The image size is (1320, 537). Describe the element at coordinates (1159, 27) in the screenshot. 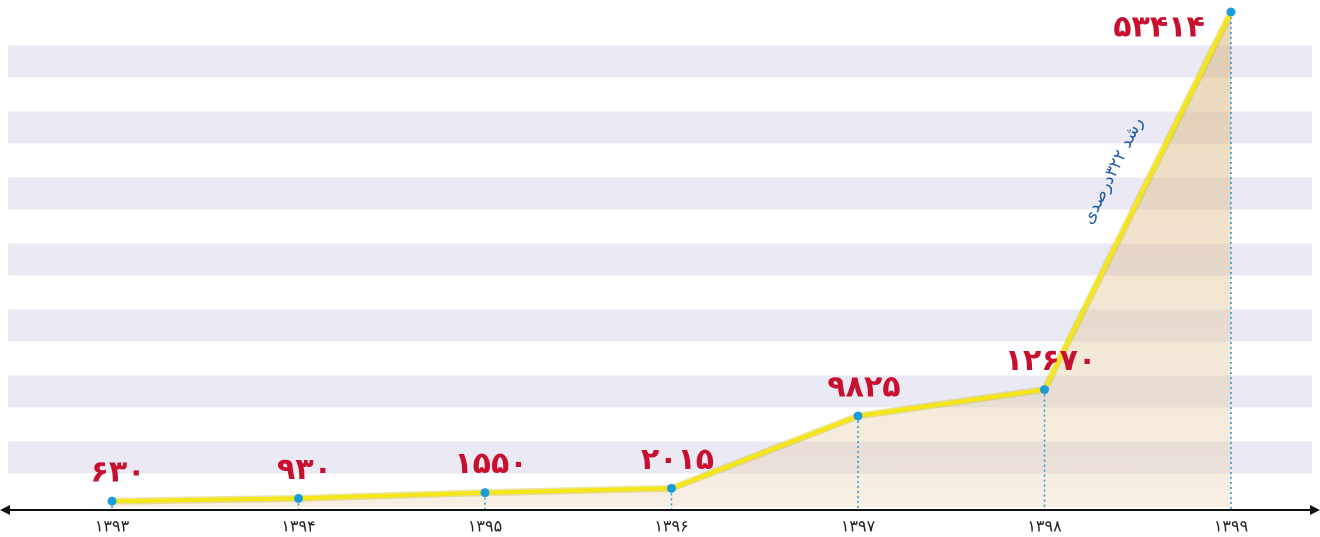

I see `value-label: ۵۳۴۱۴` at that location.